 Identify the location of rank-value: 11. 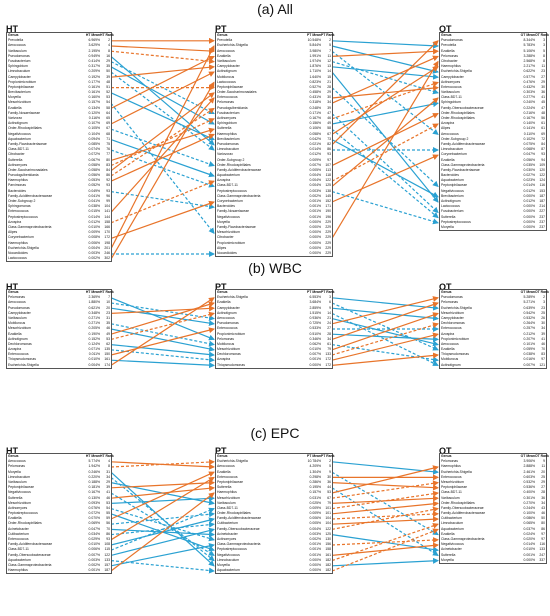
(543, 66).